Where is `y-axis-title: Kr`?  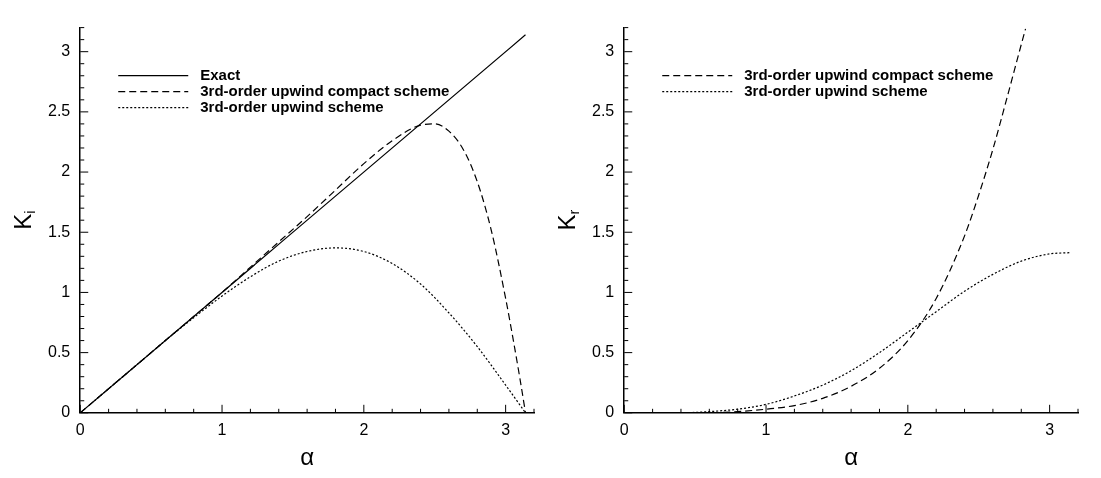 y-axis-title: Kr is located at coordinates (567, 220).